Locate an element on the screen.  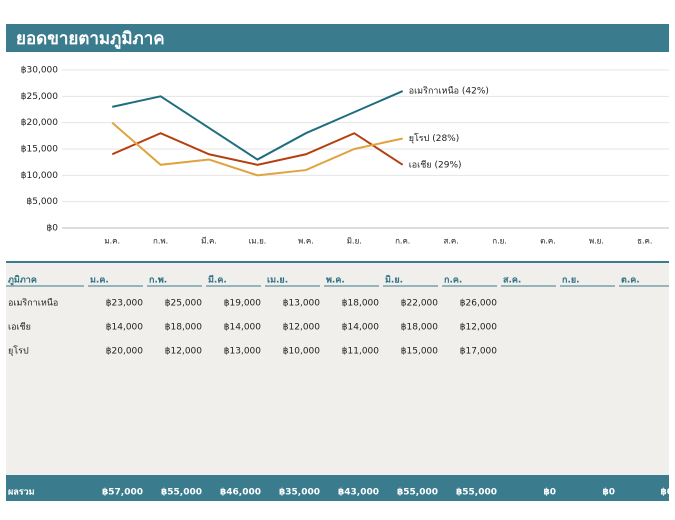
header-cell: พ.ค. is located at coordinates (335, 281).